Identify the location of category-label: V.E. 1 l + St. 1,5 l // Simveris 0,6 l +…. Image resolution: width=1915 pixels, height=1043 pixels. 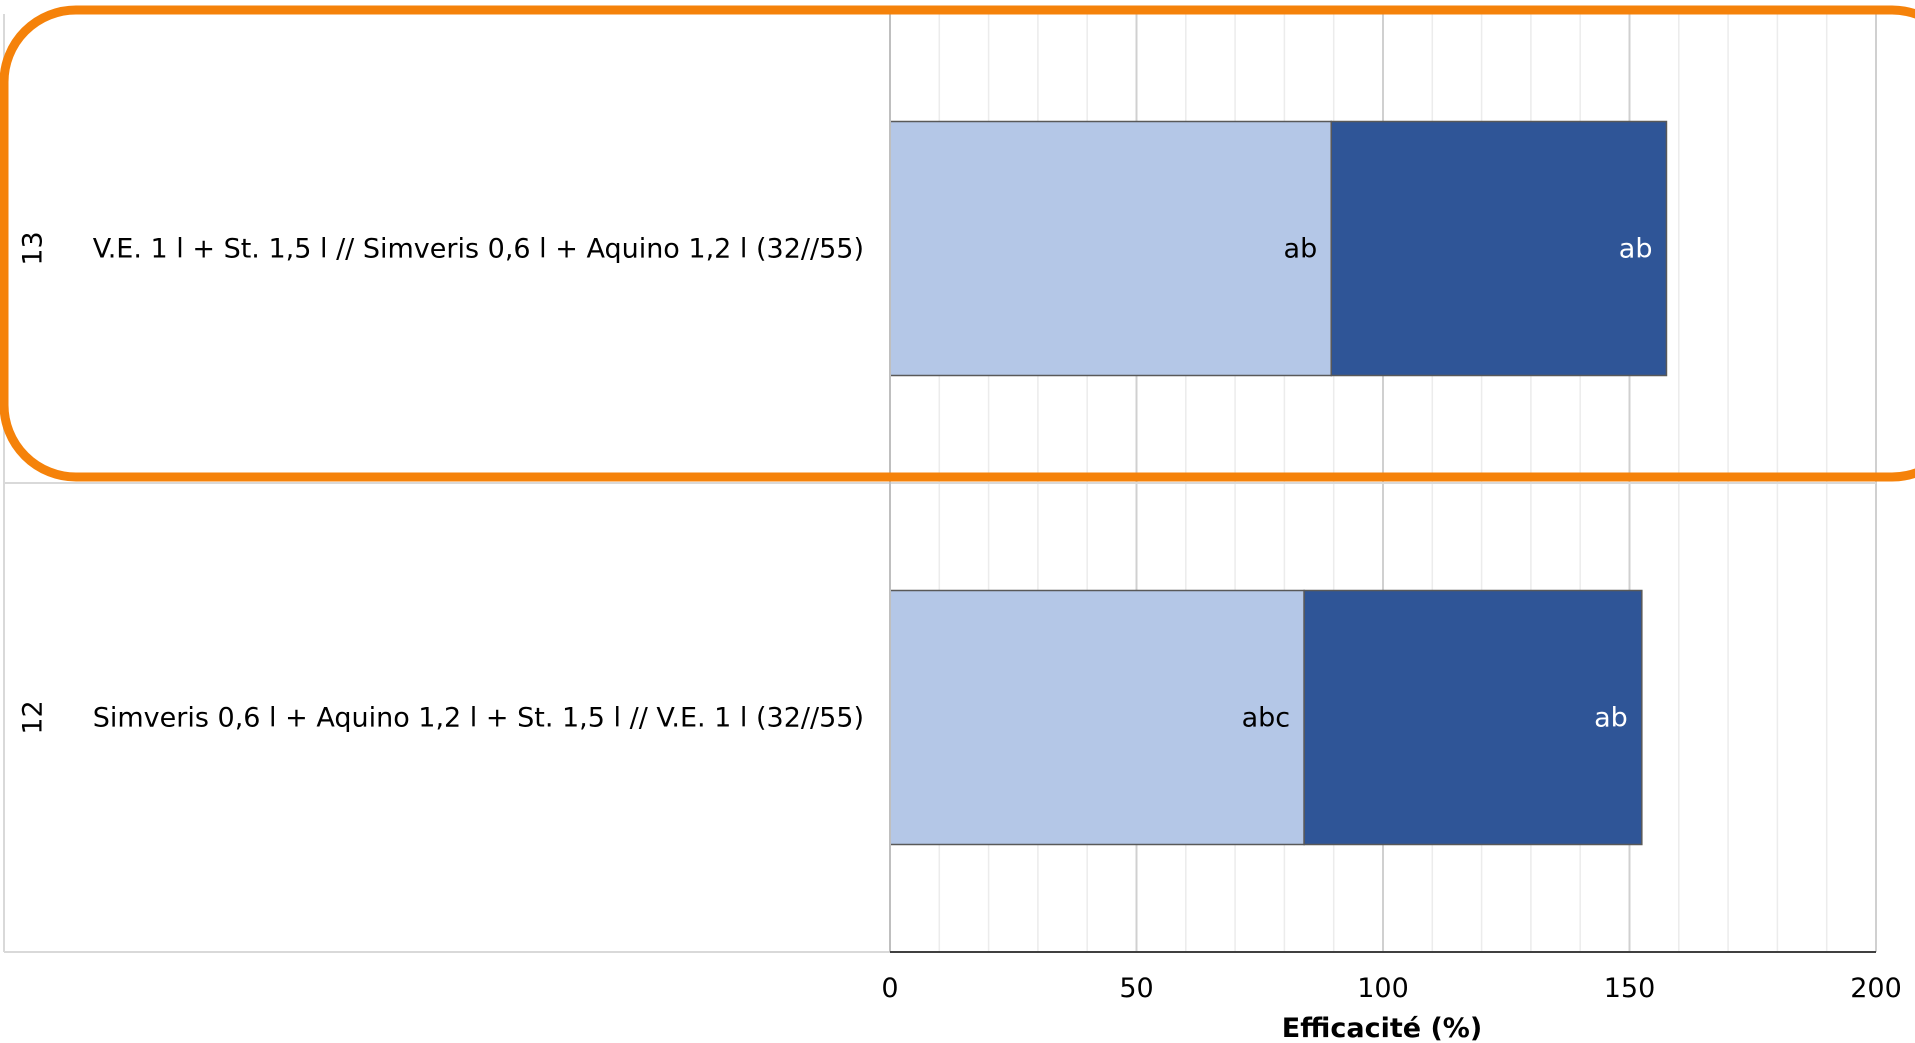
(478, 249).